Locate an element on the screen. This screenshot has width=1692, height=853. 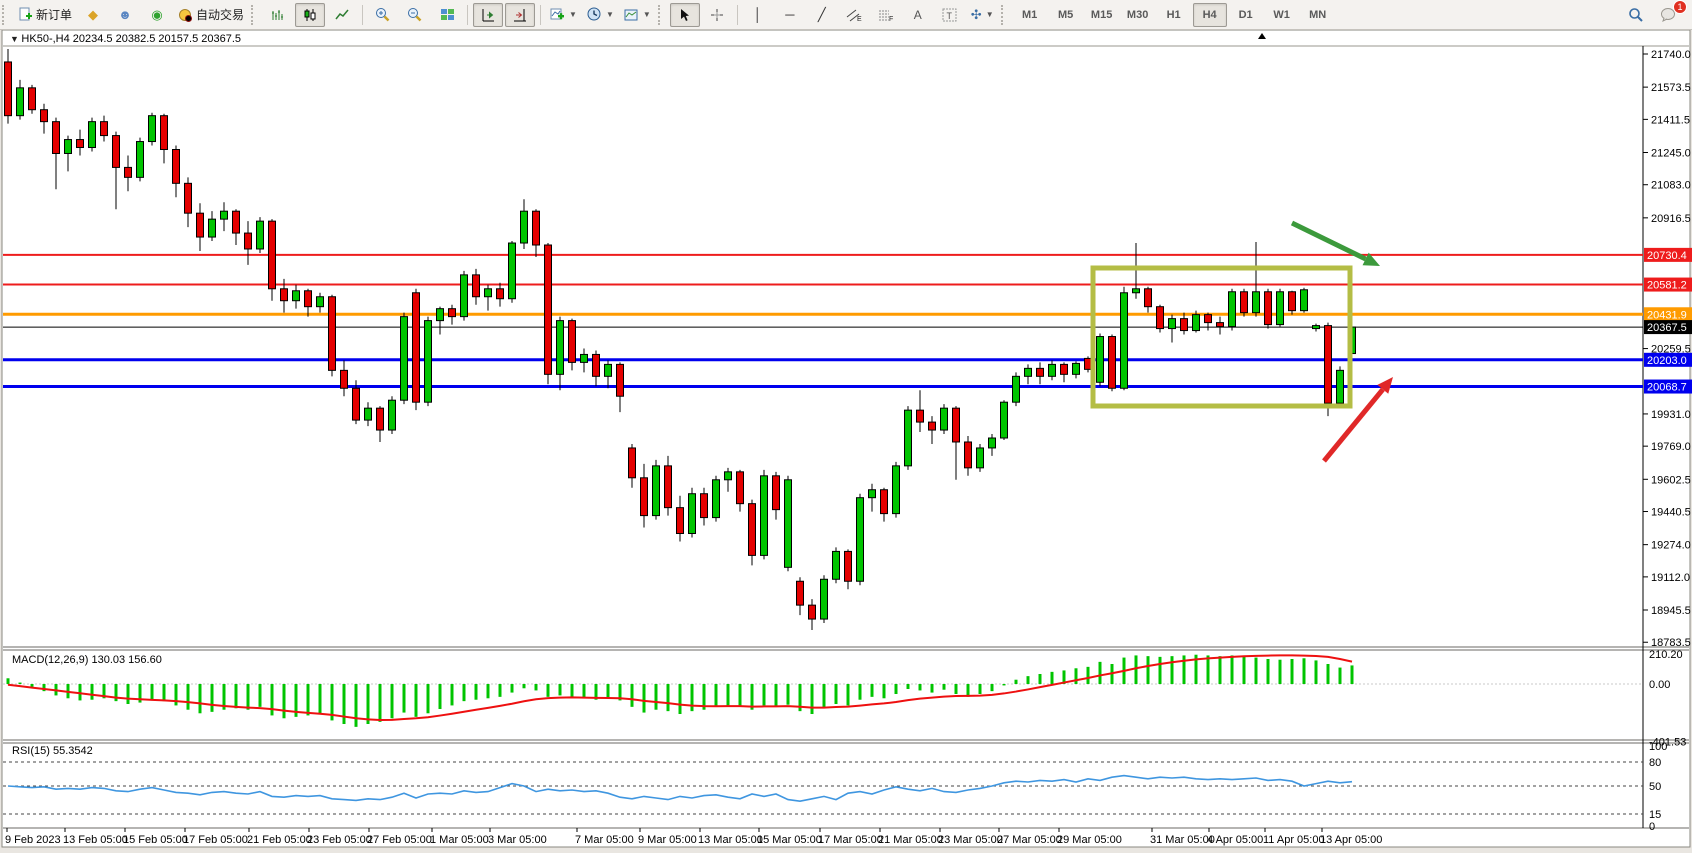
market-watch-button: ☻ is located at coordinates (125, 15).